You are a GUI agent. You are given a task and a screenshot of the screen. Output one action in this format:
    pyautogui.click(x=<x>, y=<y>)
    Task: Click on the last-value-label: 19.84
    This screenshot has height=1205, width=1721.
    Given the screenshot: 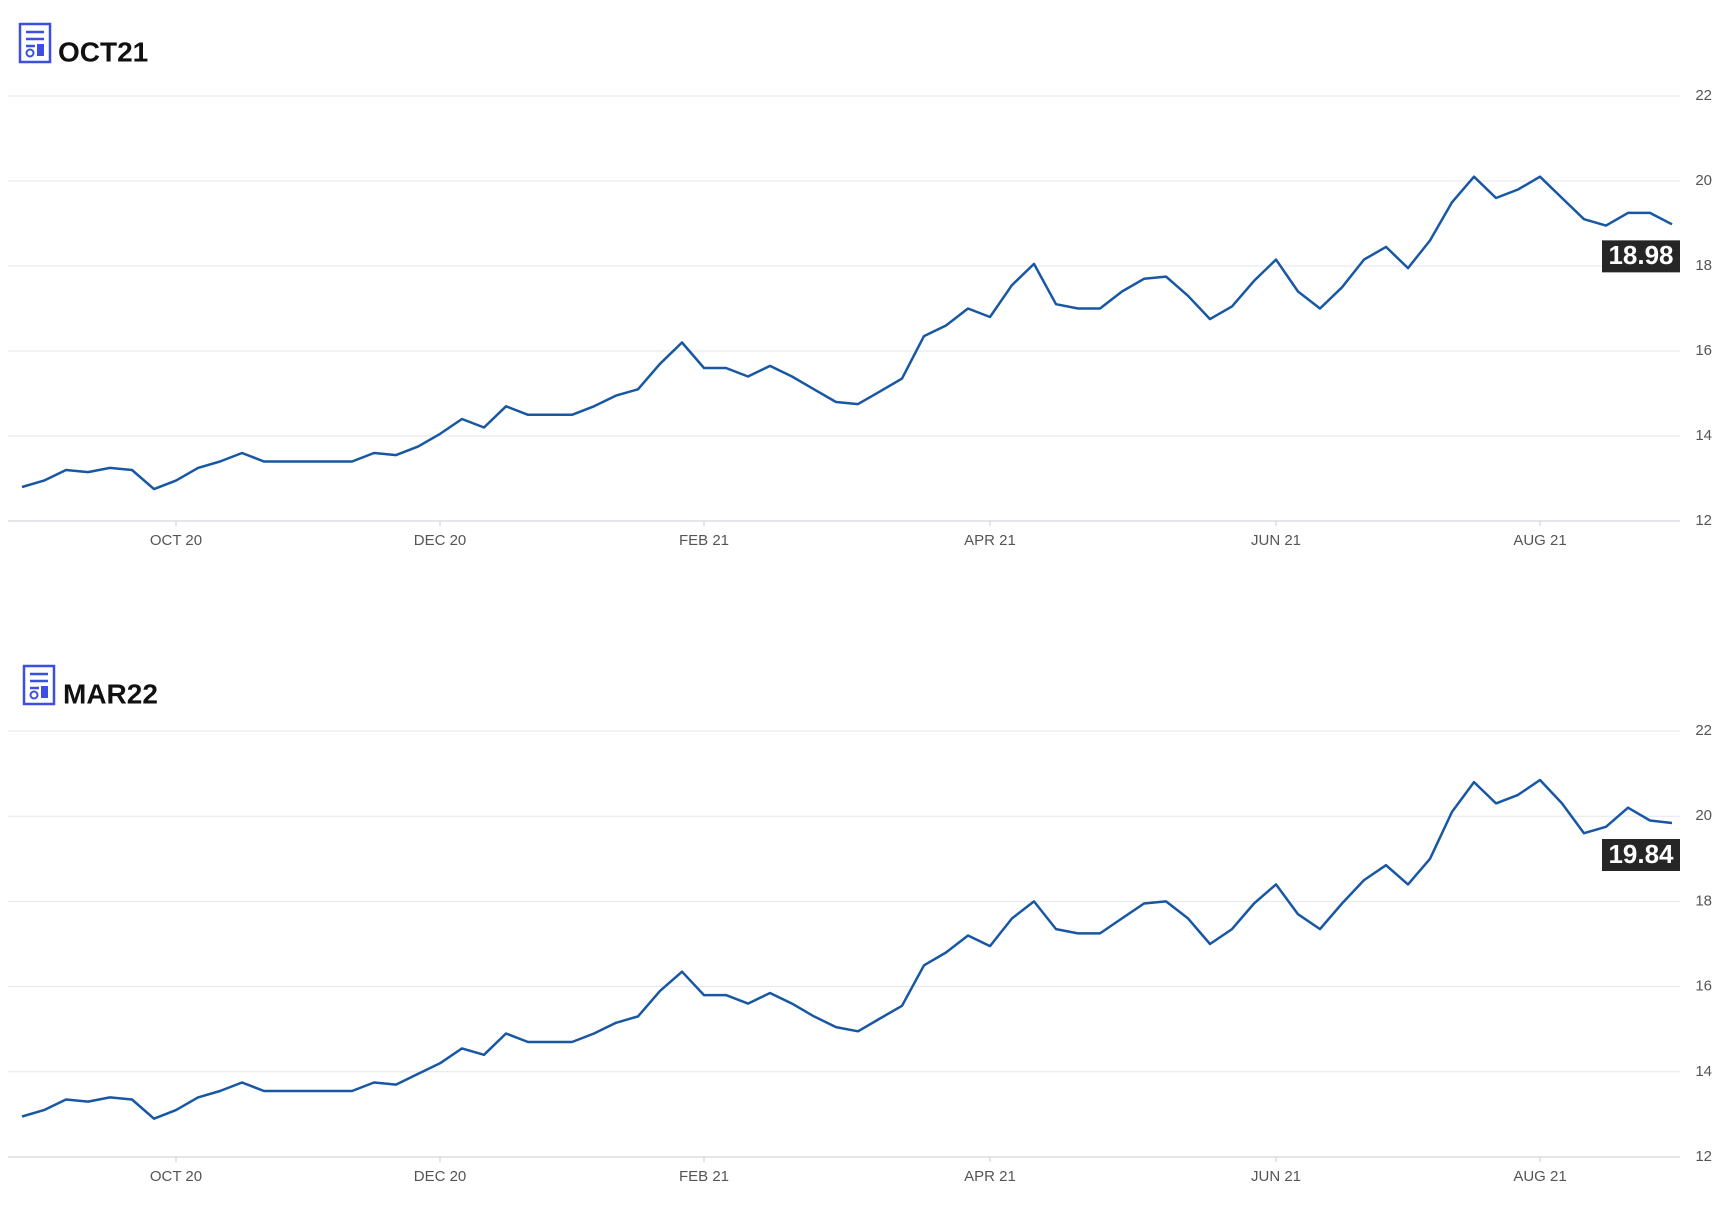 What is the action you would take?
    pyautogui.click(x=1641, y=854)
    